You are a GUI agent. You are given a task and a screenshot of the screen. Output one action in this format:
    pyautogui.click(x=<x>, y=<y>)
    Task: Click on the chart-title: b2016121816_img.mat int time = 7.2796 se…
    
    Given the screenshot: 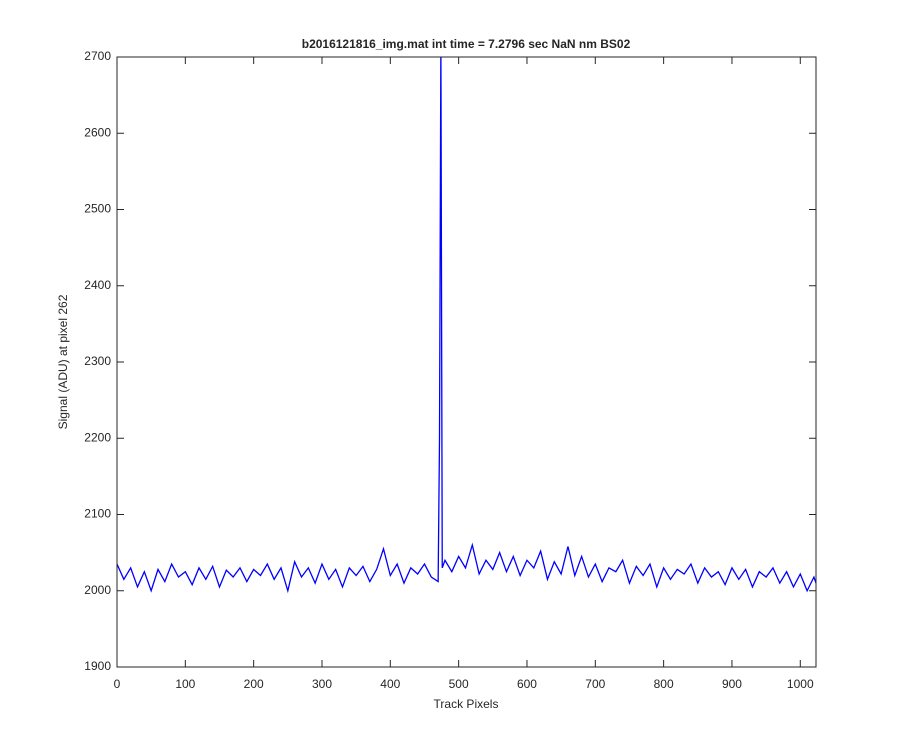 What is the action you would take?
    pyautogui.click(x=466, y=44)
    